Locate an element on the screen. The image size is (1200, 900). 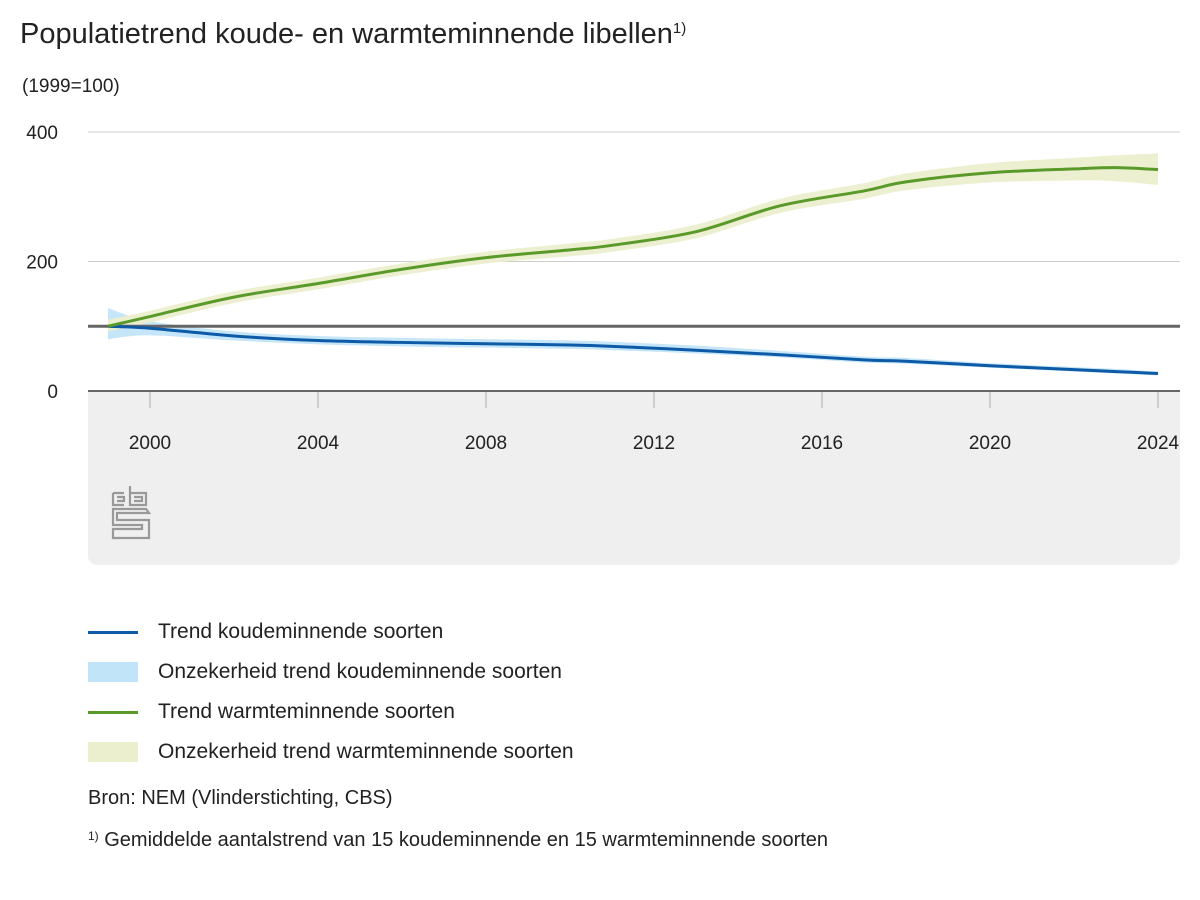
legend-label: Onzekerheid trend koudeminnende soorten is located at coordinates (360, 671).